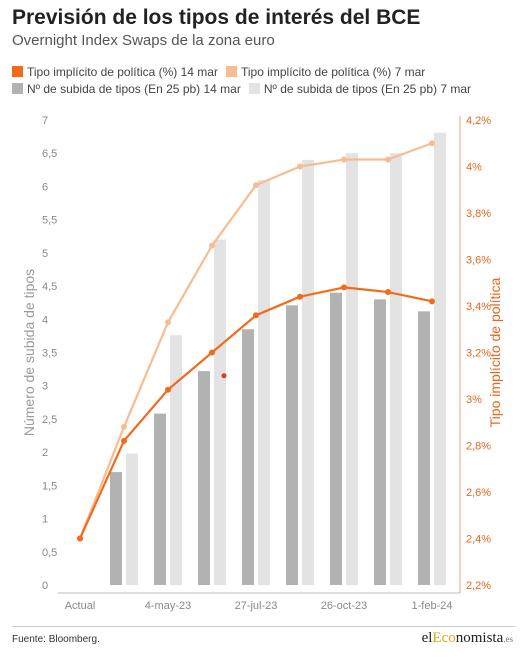 The height and width of the screenshot is (662, 527). What do you see at coordinates (478, 307) in the screenshot?
I see `right-tick-label: 3,4%` at bounding box center [478, 307].